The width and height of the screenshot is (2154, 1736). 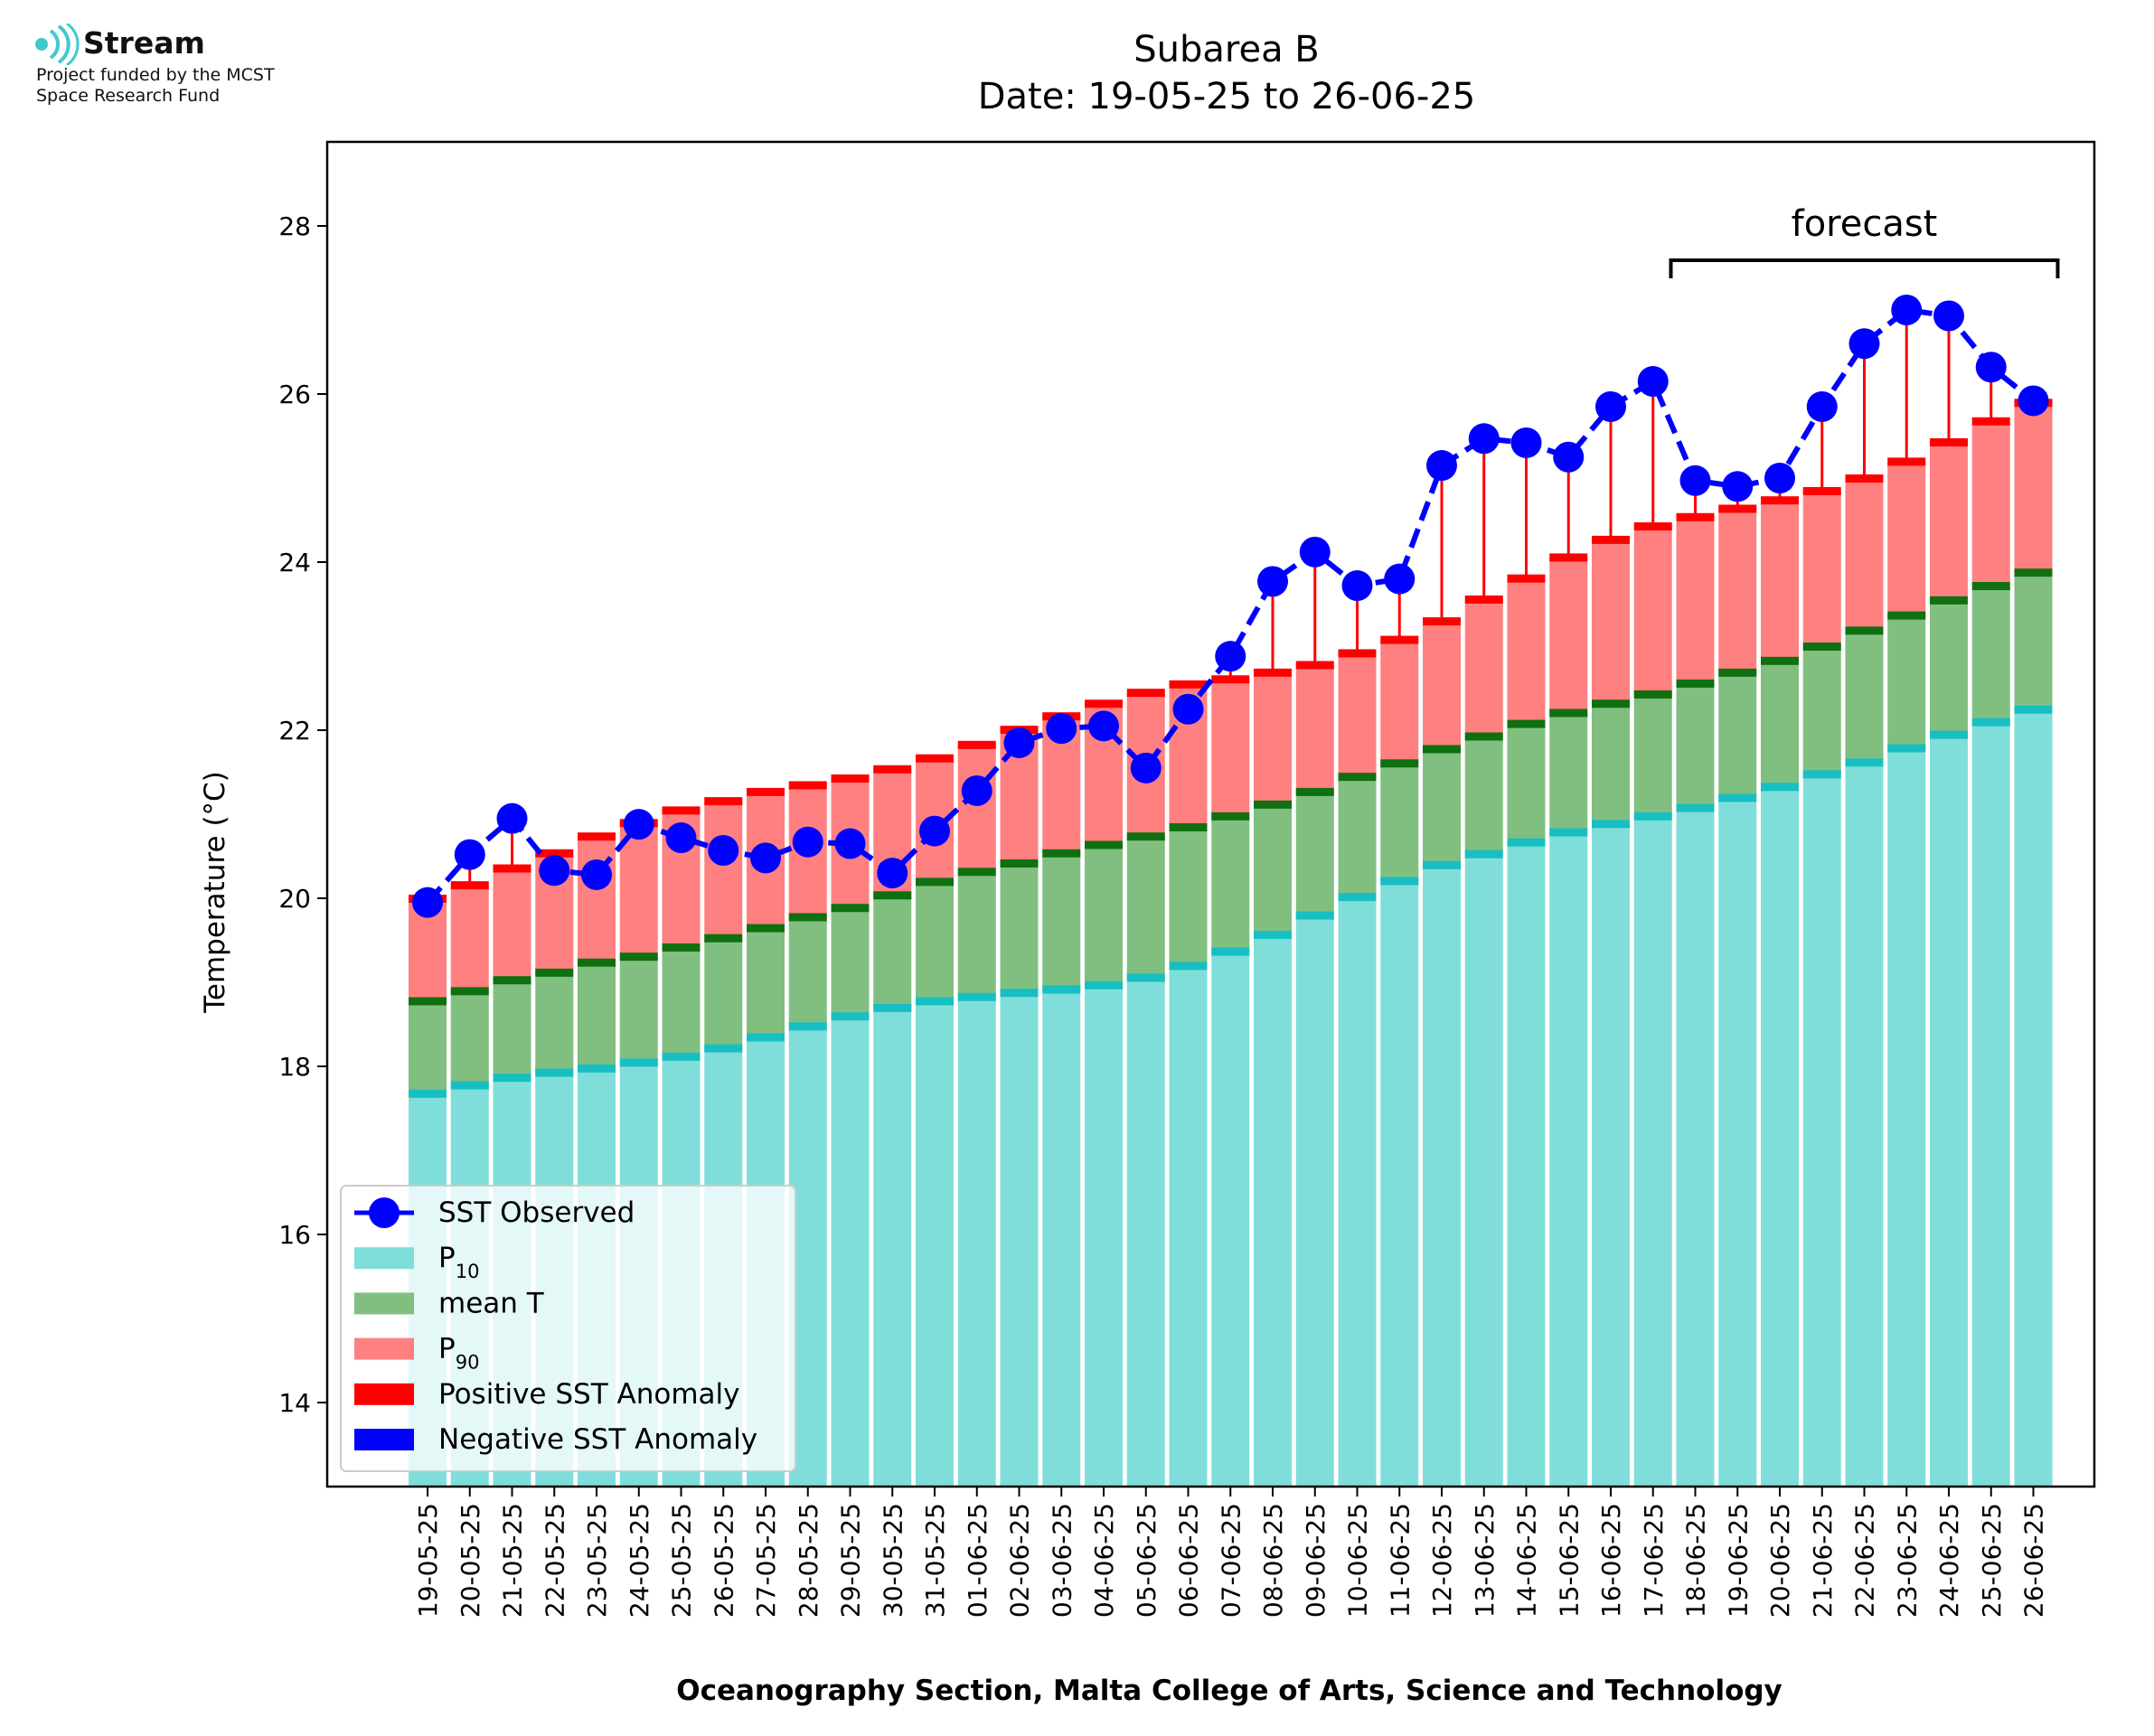 What do you see at coordinates (1864, 268) in the screenshot?
I see `forecast-bracket` at bounding box center [1864, 268].